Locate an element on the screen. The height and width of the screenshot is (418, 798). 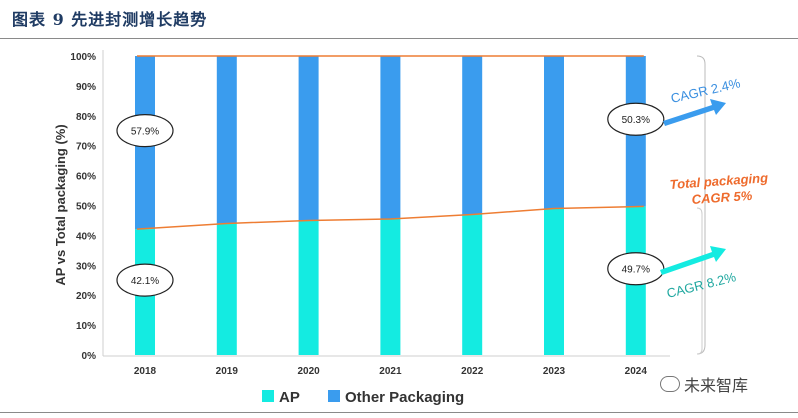
series-line-ap-share is located at coordinates (390, 217).